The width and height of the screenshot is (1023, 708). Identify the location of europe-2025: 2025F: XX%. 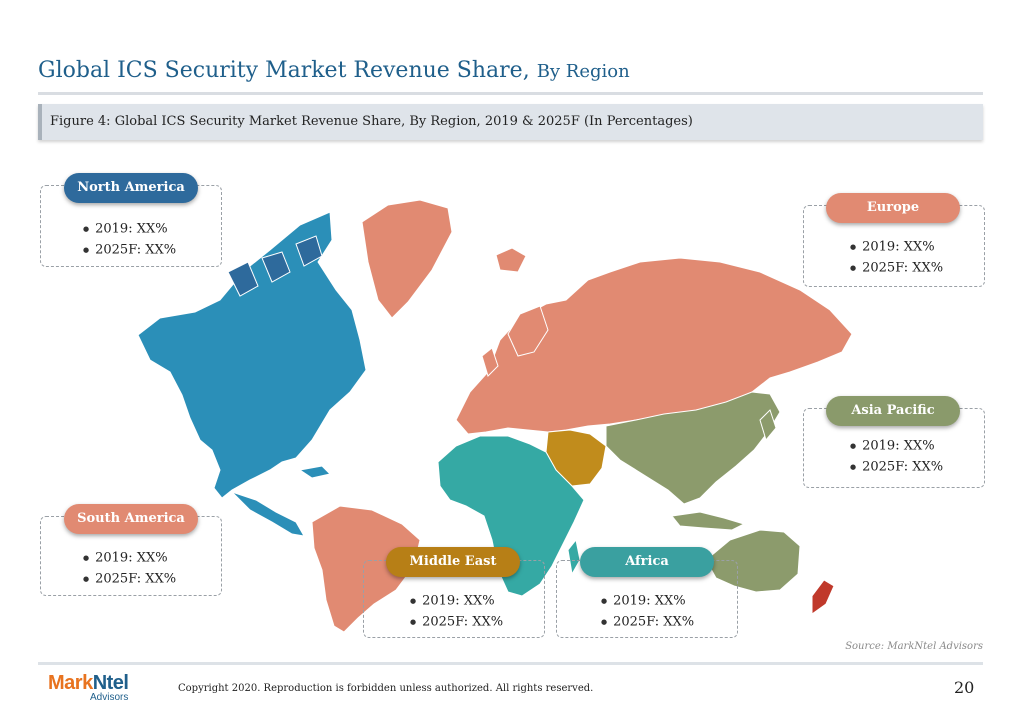
(896, 268).